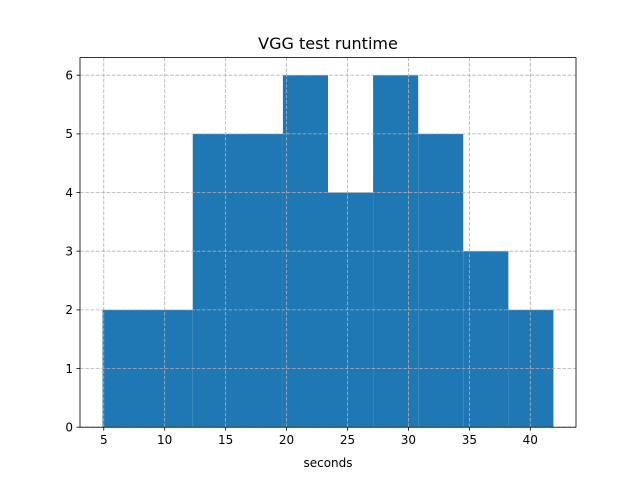  I want to click on x-tick-label: 35, so click(469, 440).